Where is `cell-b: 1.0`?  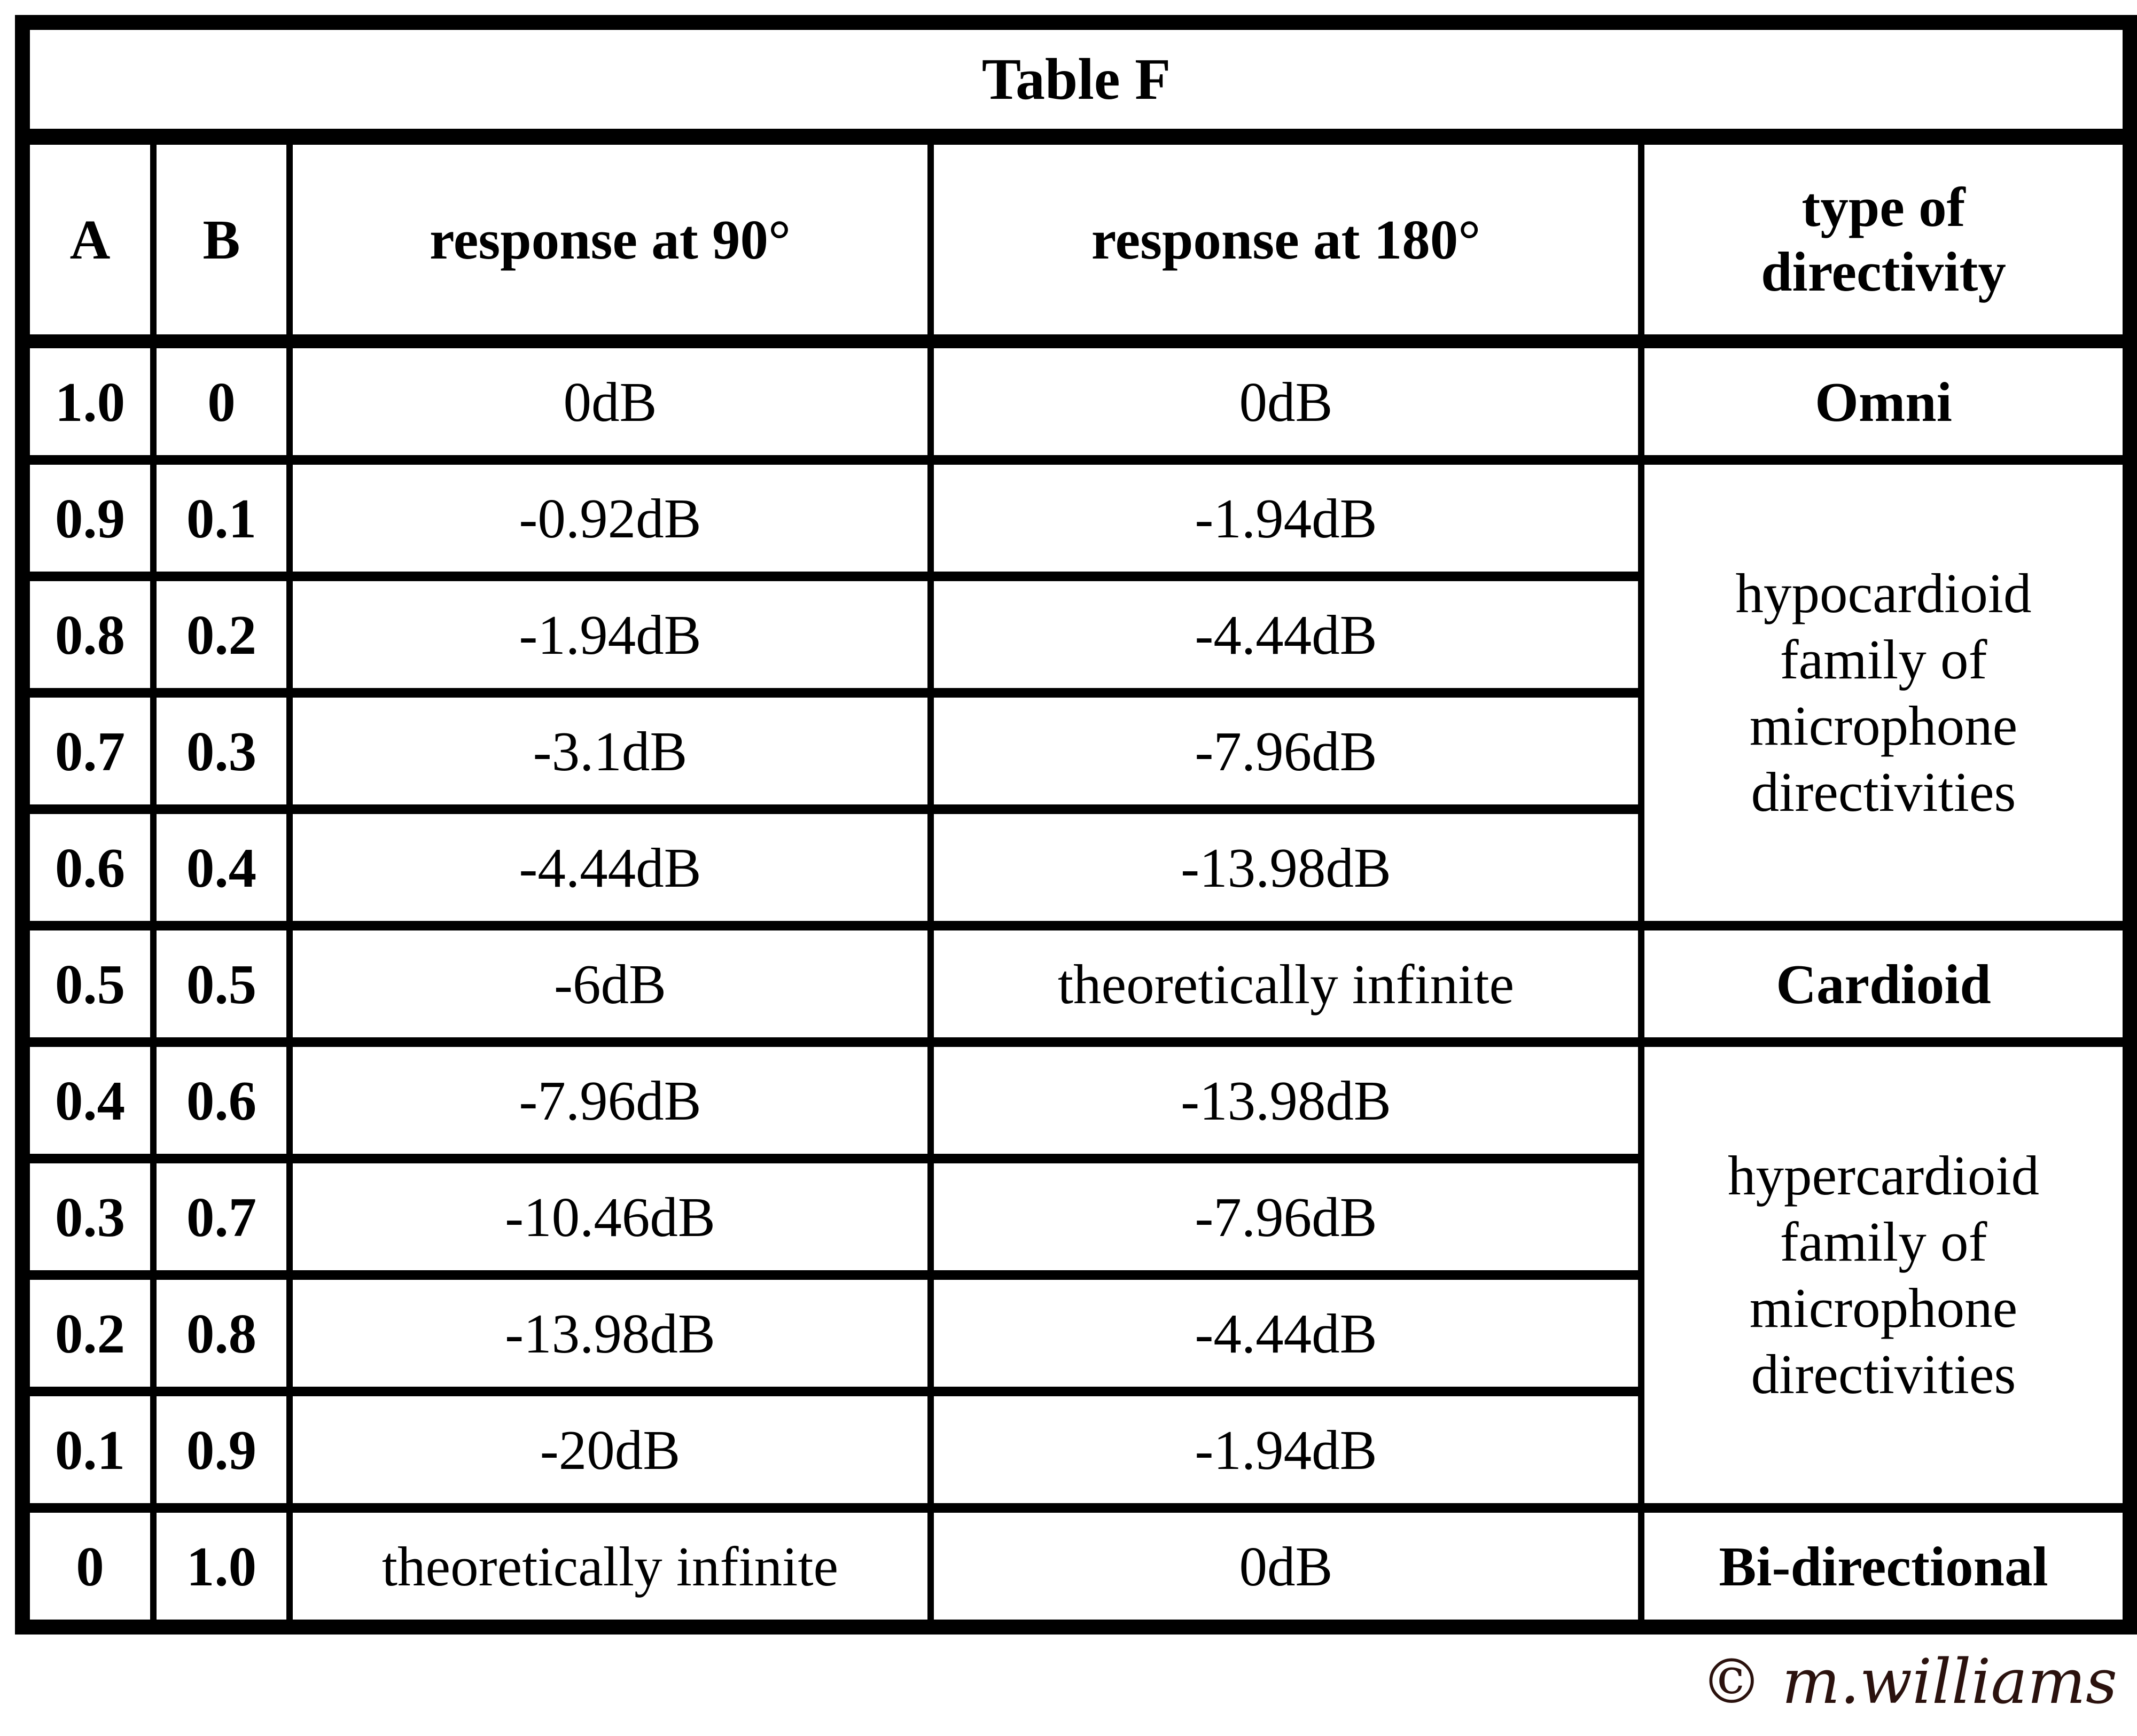 cell-b: 1.0 is located at coordinates (221, 1568).